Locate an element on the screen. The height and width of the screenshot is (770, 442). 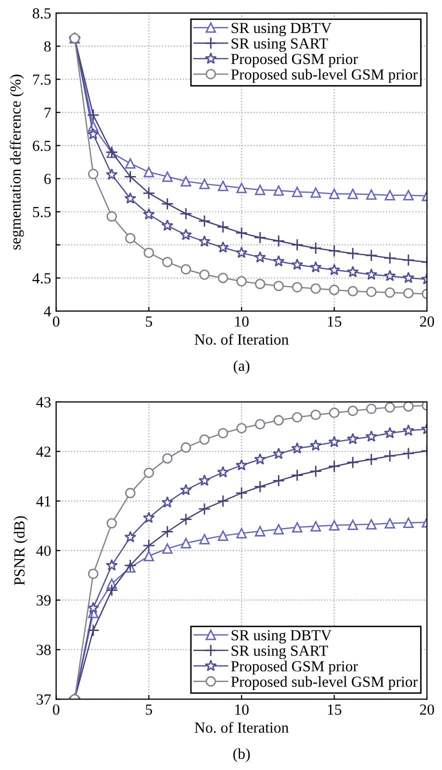
text: (a) is located at coordinates (242, 367).